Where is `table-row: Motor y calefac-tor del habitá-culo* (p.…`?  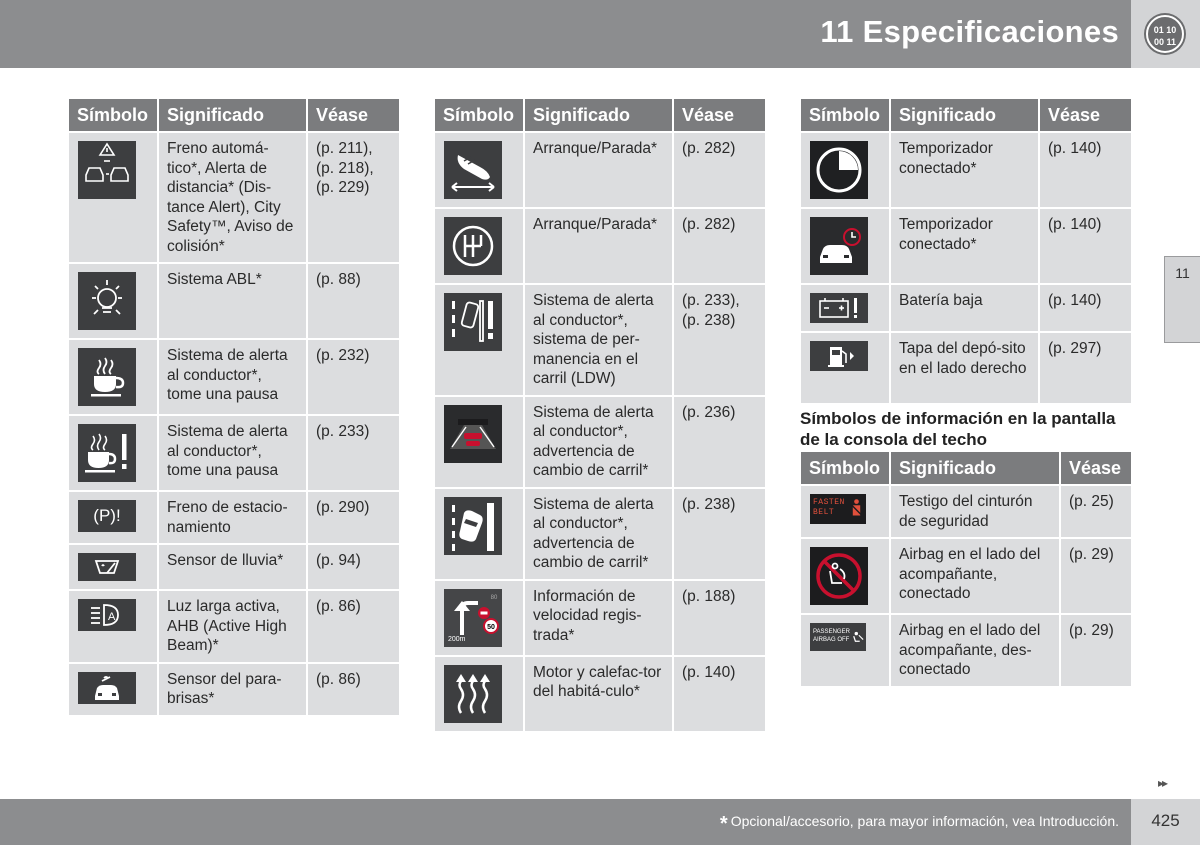
table-row: Motor y calefac-tor del habitá-culo* (p.… is located at coordinates (600, 693).